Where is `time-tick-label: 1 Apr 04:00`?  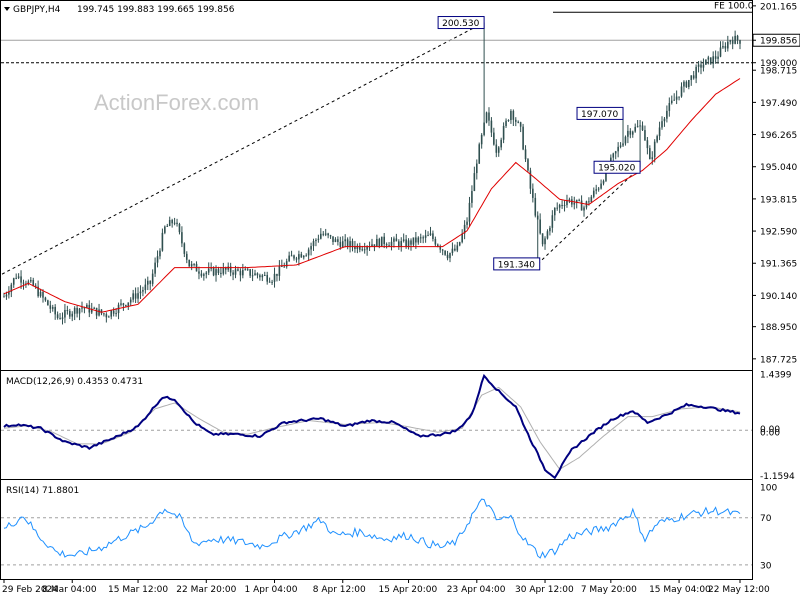 time-tick-label: 1 Apr 04:00 is located at coordinates (271, 590).